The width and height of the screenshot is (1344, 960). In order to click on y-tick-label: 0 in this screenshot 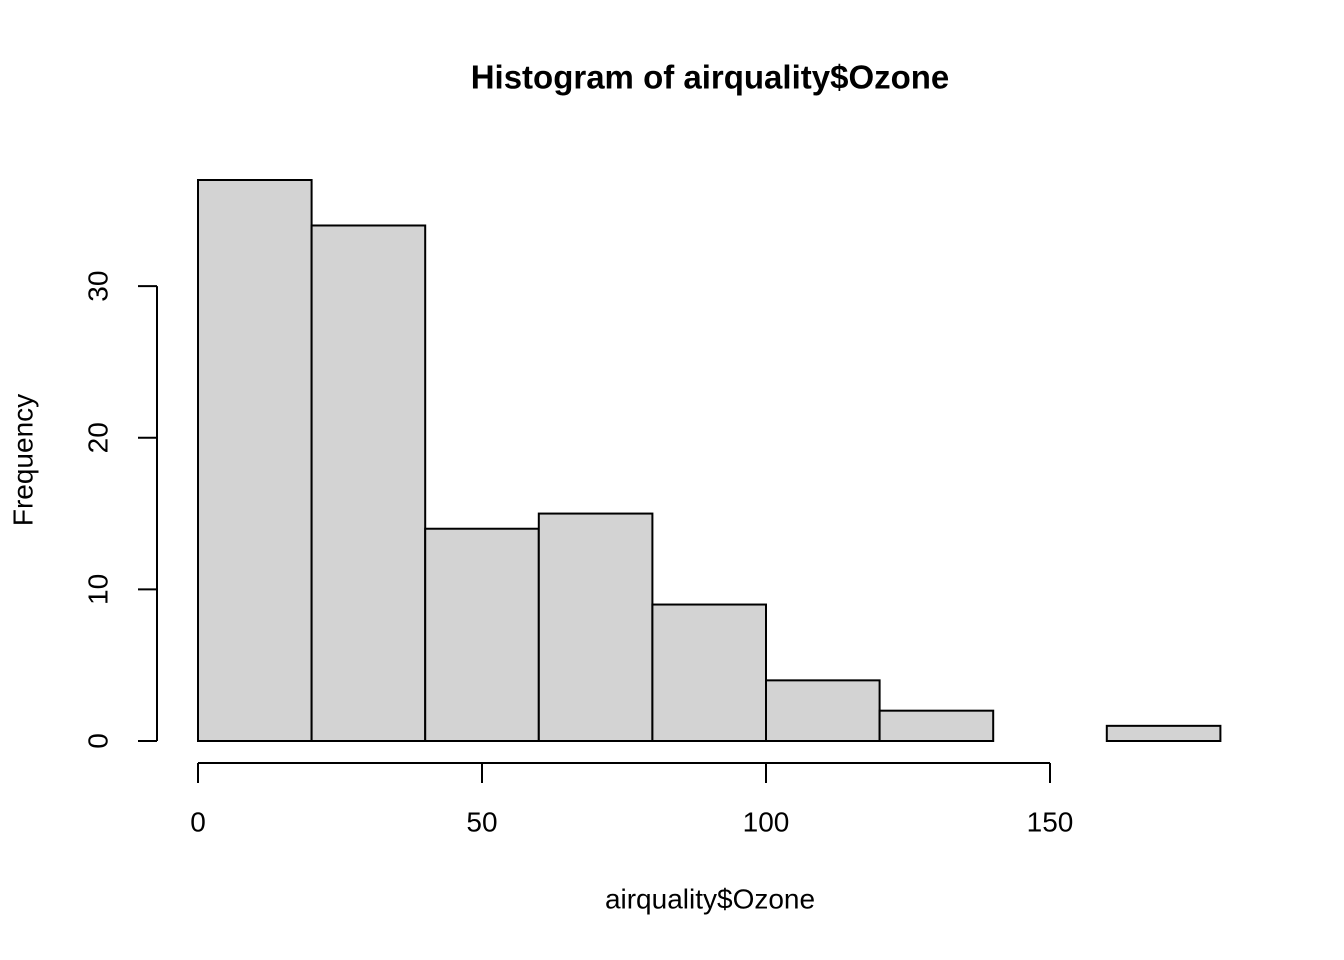, I will do `click(97, 741)`.